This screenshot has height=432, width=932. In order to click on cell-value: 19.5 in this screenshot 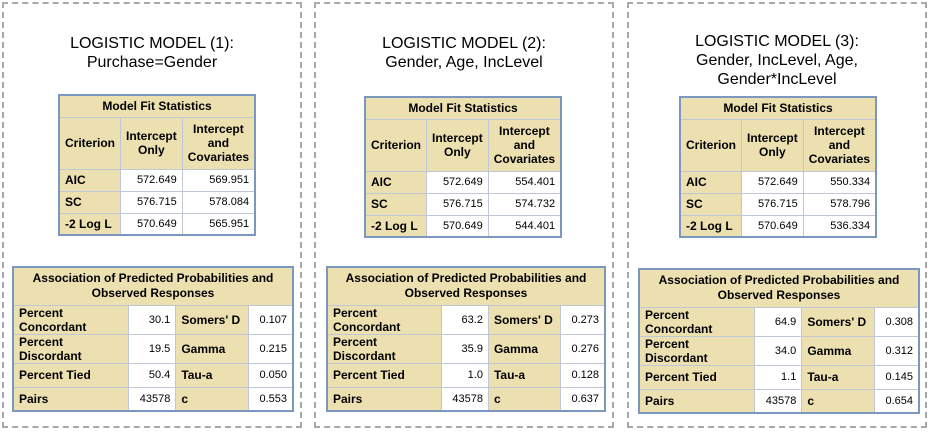, I will do `click(152, 348)`.